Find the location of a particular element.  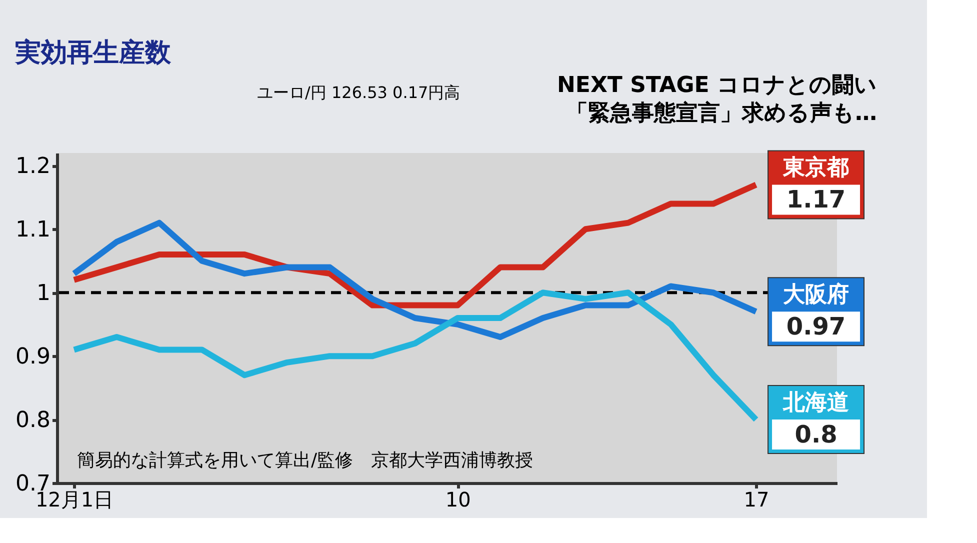

data-label: 1.17 is located at coordinates (816, 200).